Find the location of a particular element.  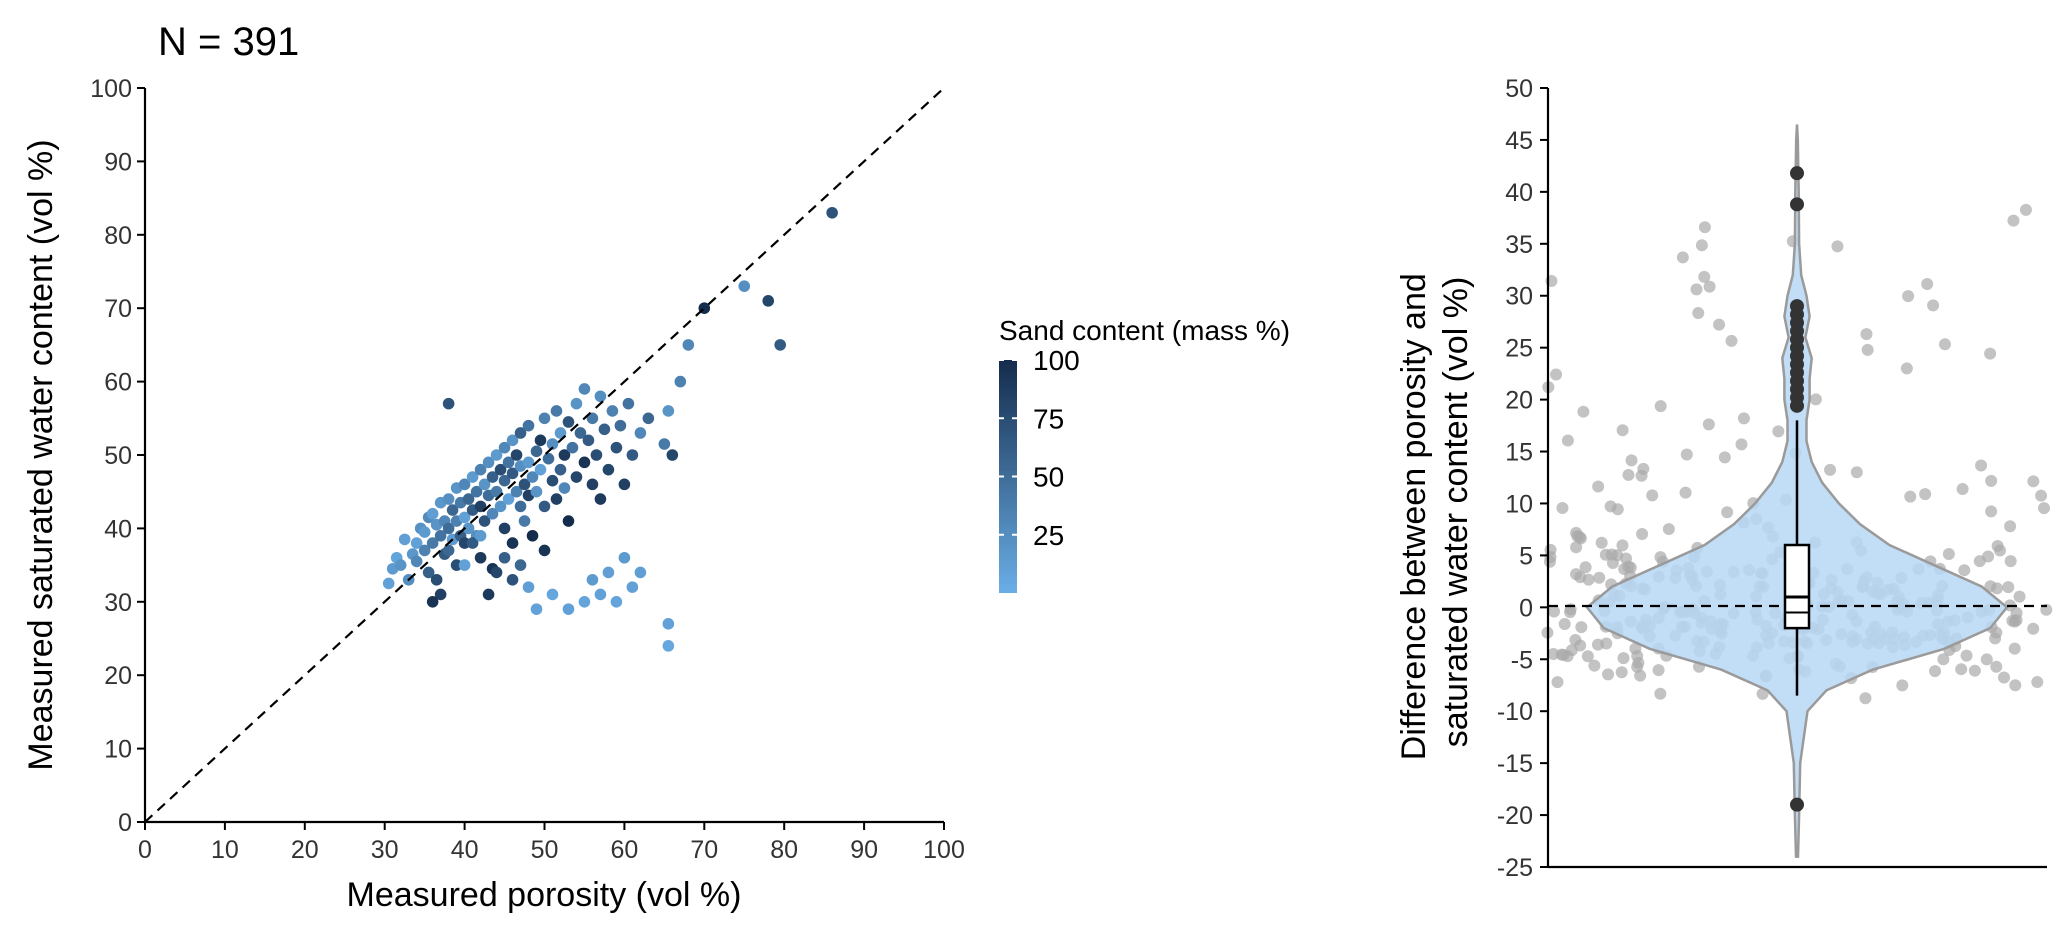

violin-y-tick-label: 35 is located at coordinates (1519, 245).